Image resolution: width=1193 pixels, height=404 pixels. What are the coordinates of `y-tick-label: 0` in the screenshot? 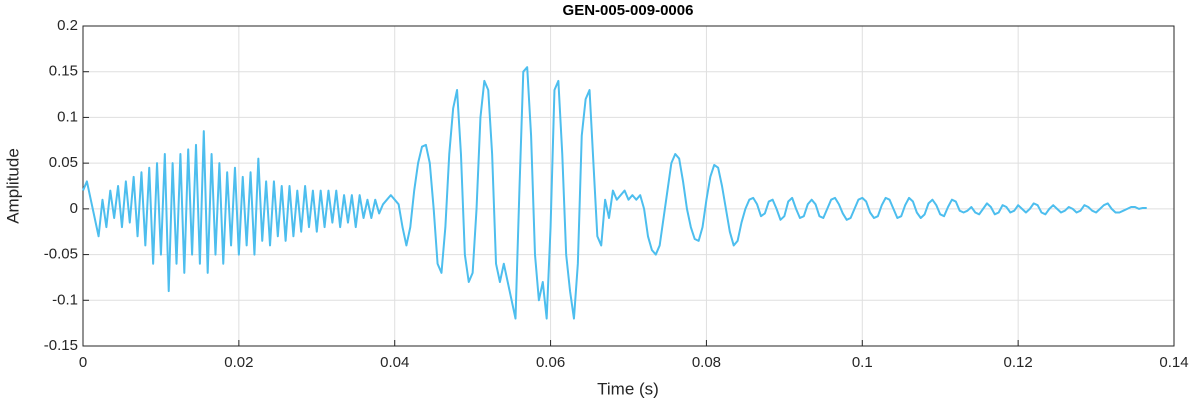 It's located at (74, 208).